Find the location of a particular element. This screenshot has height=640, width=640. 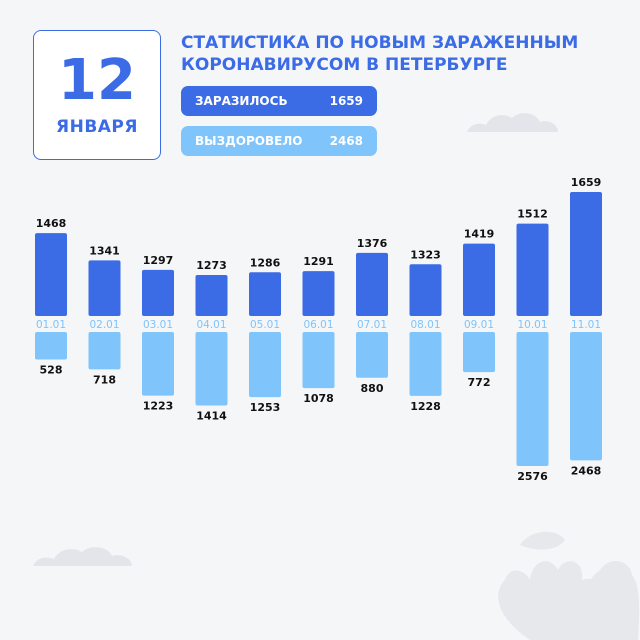

cloud-icon-bottom is located at coordinates (82, 556).